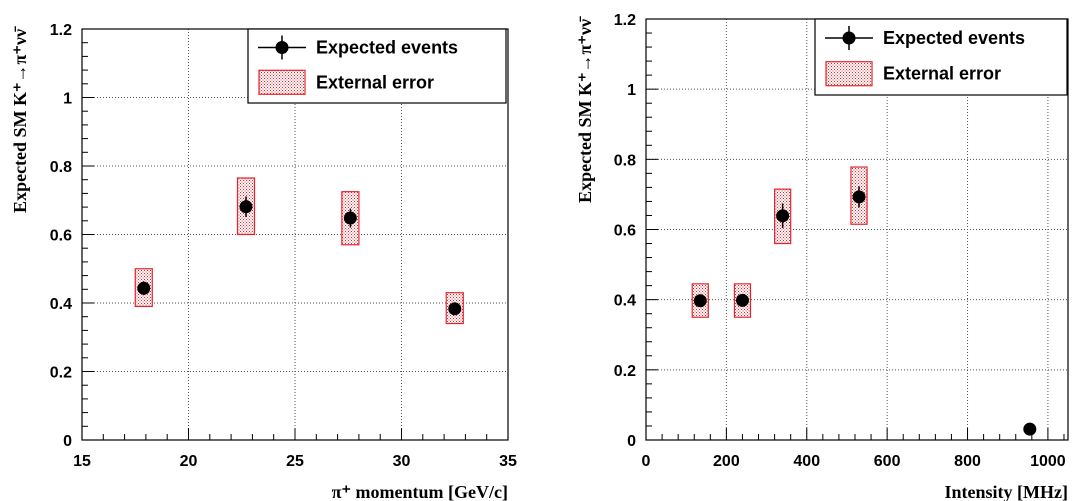 The width and height of the screenshot is (1088, 501). Describe the element at coordinates (295, 461) in the screenshot. I see `x-tick-label: 25` at that location.